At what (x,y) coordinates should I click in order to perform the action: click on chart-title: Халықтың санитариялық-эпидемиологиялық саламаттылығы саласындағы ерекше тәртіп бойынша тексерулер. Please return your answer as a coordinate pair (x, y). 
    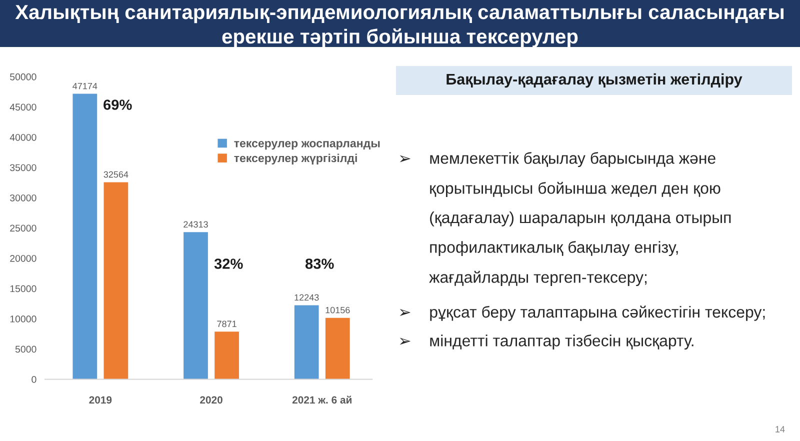
    Looking at the image, I should click on (399, 26).